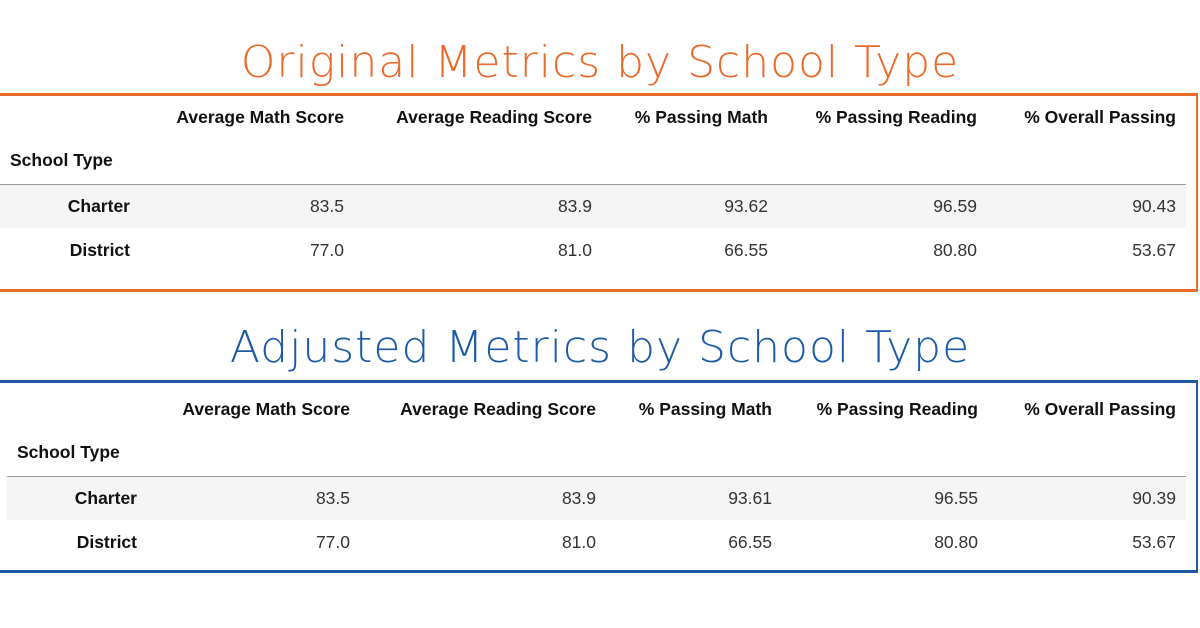 The image size is (1200, 628). I want to click on cell-value: 93.61, so click(750, 497).